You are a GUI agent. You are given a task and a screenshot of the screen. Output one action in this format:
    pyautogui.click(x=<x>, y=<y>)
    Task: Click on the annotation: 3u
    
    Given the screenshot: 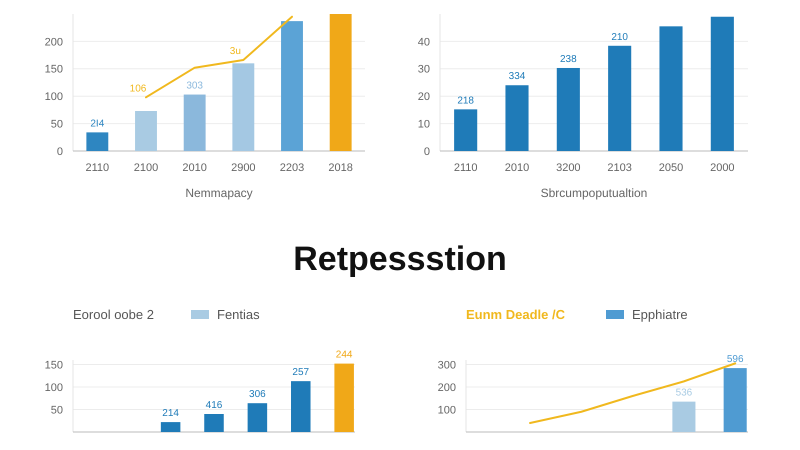 What is the action you would take?
    pyautogui.click(x=235, y=52)
    